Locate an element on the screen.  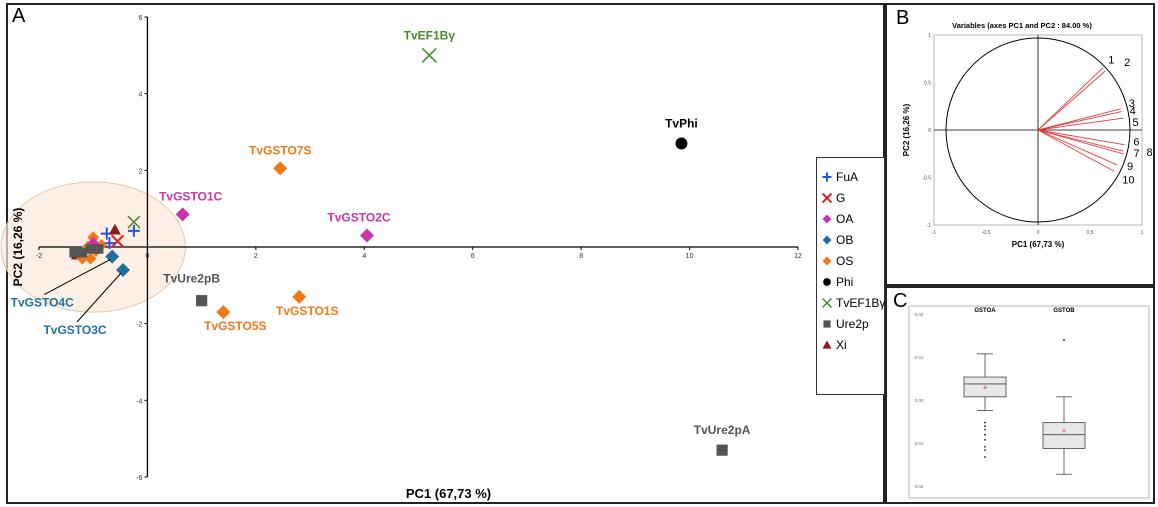
category-label: GSTOB is located at coordinates (1064, 311).